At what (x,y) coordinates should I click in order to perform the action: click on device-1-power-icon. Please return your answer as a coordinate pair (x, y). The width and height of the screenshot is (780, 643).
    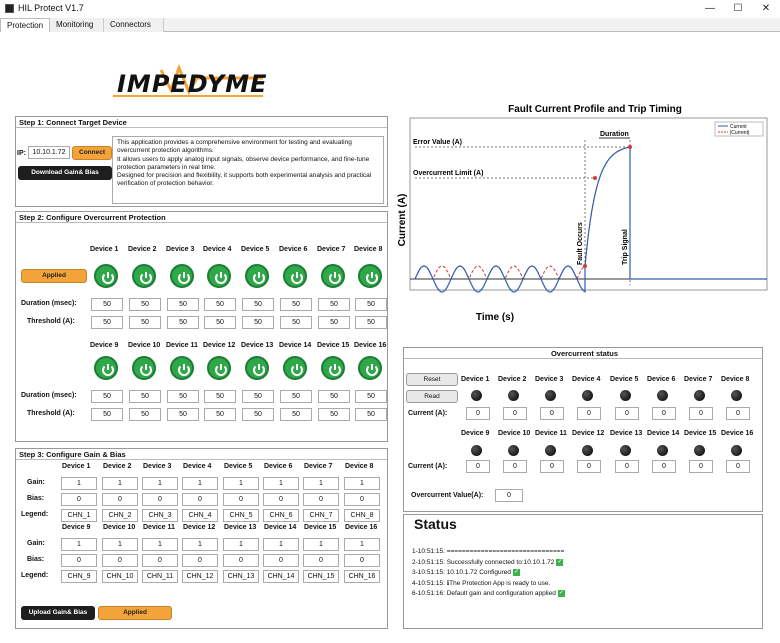
    Looking at the image, I should click on (106, 276).